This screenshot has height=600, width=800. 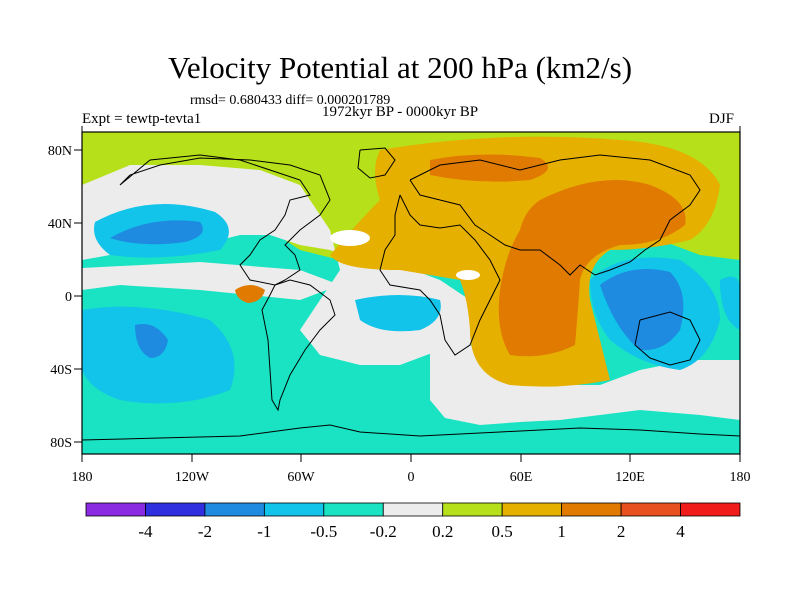 What do you see at coordinates (400, 67) in the screenshot?
I see `plot-title: Velocity Potential at 200 hPa (km2/s)` at bounding box center [400, 67].